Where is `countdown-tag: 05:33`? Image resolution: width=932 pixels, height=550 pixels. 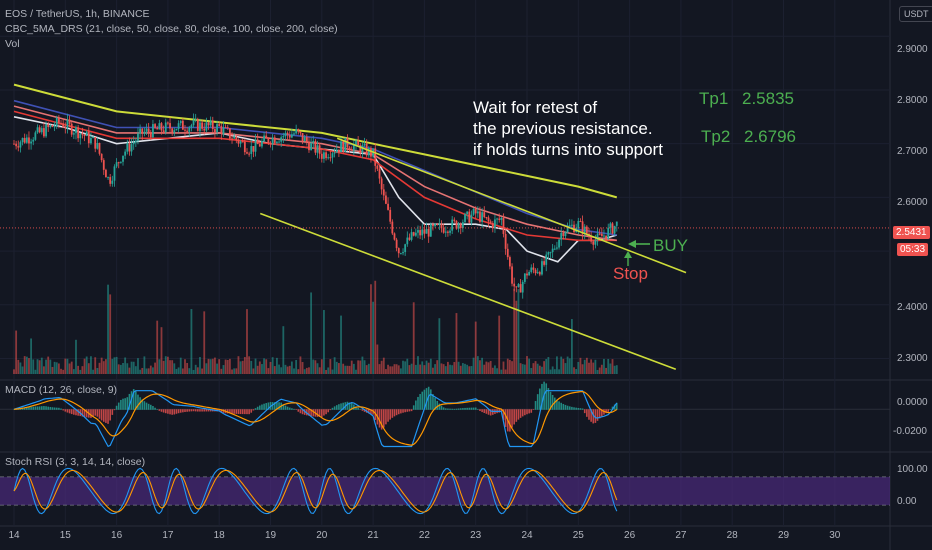 countdown-tag: 05:33 is located at coordinates (913, 249).